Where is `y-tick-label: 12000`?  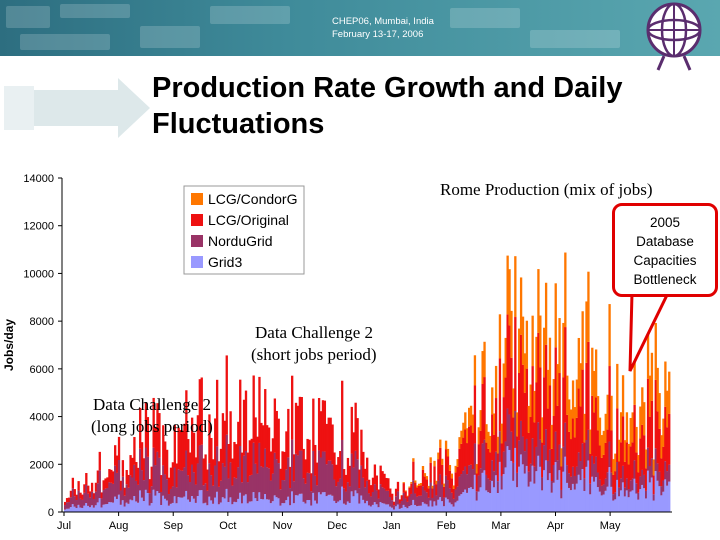
y-tick-label: 12000 is located at coordinates (38, 227).